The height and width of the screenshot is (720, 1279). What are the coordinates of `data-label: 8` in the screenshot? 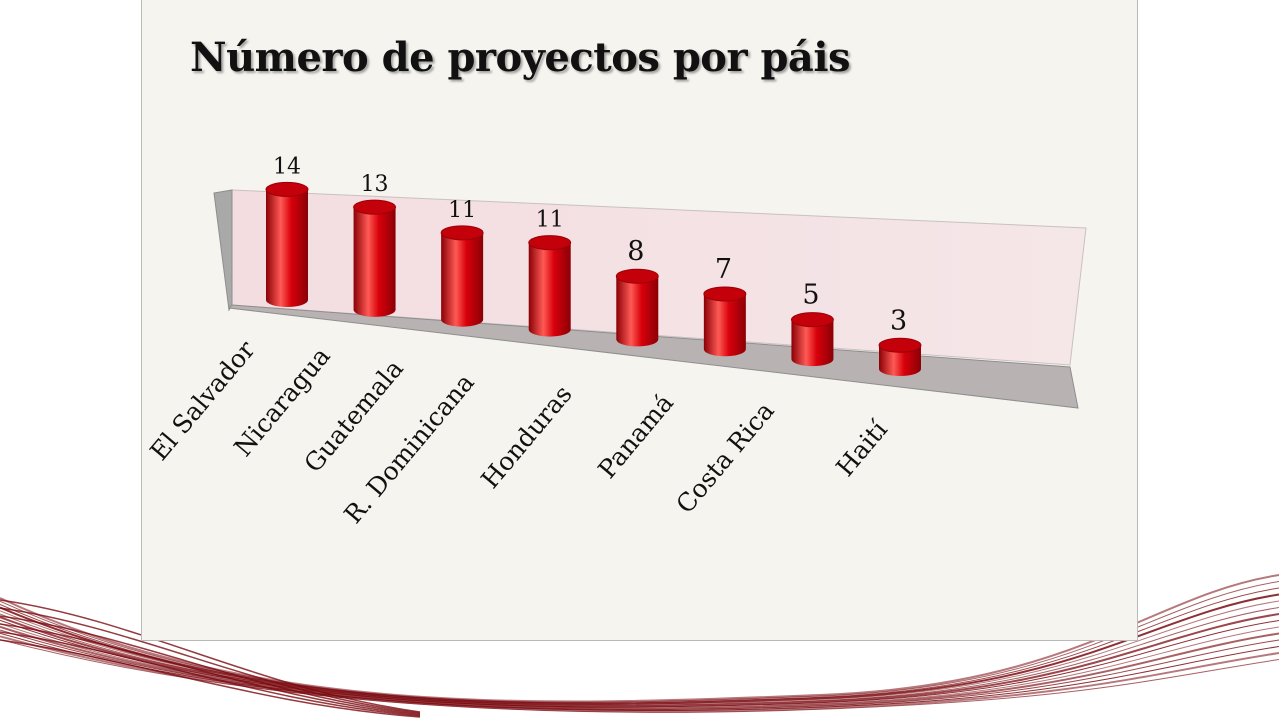 It's located at (635, 251).